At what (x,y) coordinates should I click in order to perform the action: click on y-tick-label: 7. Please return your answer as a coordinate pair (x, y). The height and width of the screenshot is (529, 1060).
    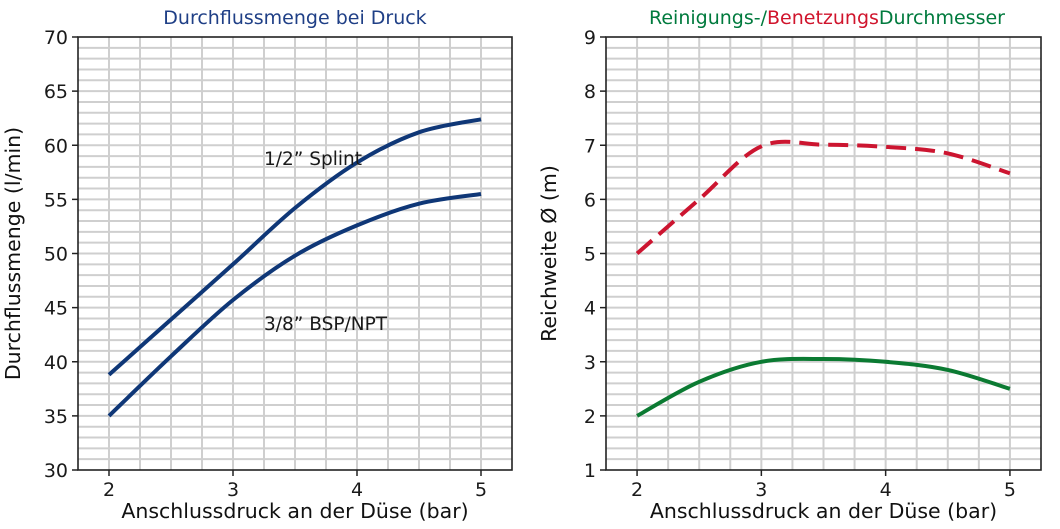
    Looking at the image, I should click on (590, 146).